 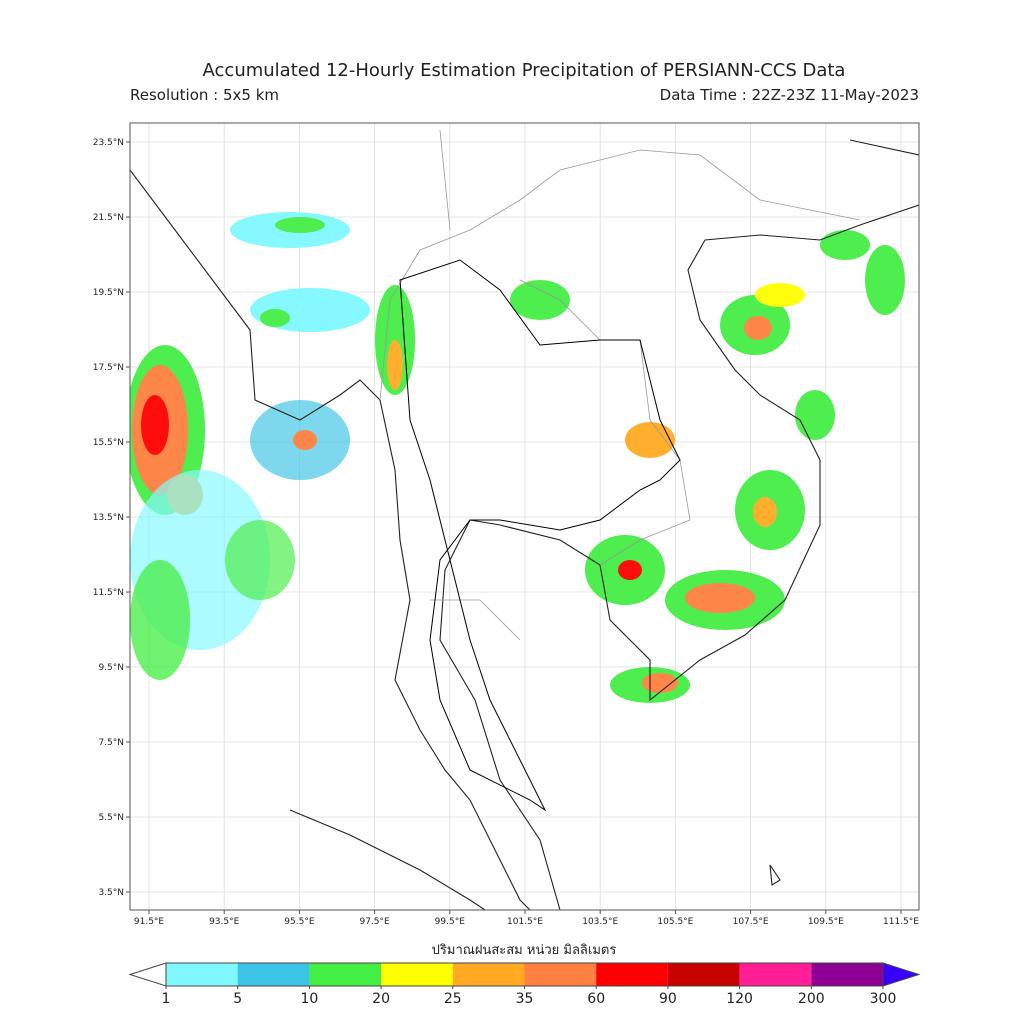 What do you see at coordinates (600, 922) in the screenshot?
I see `lon-tick-label: 103.5°E` at bounding box center [600, 922].